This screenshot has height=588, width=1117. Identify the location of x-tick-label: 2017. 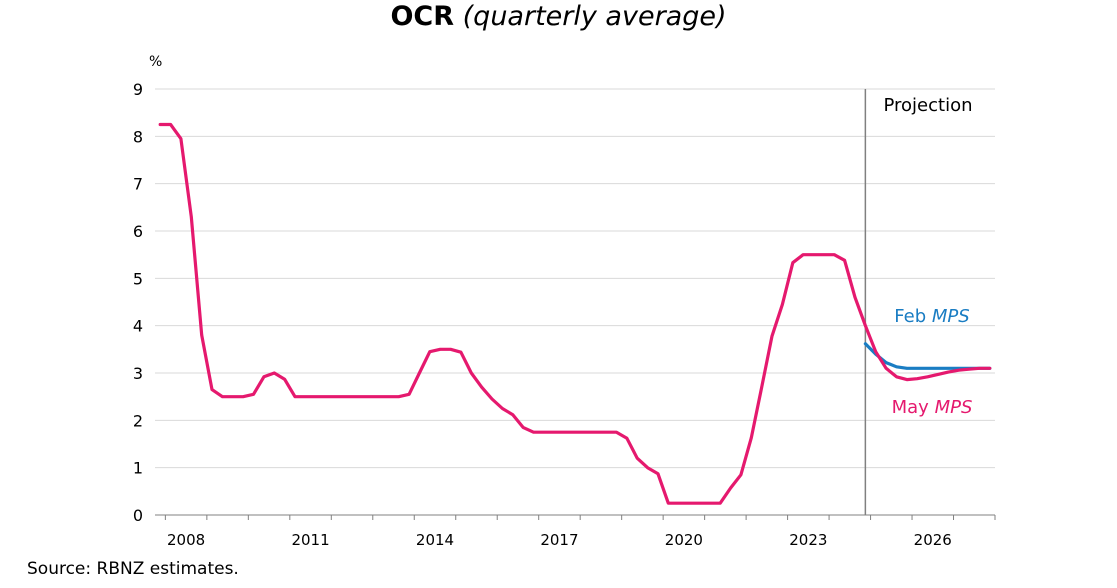
(559, 540).